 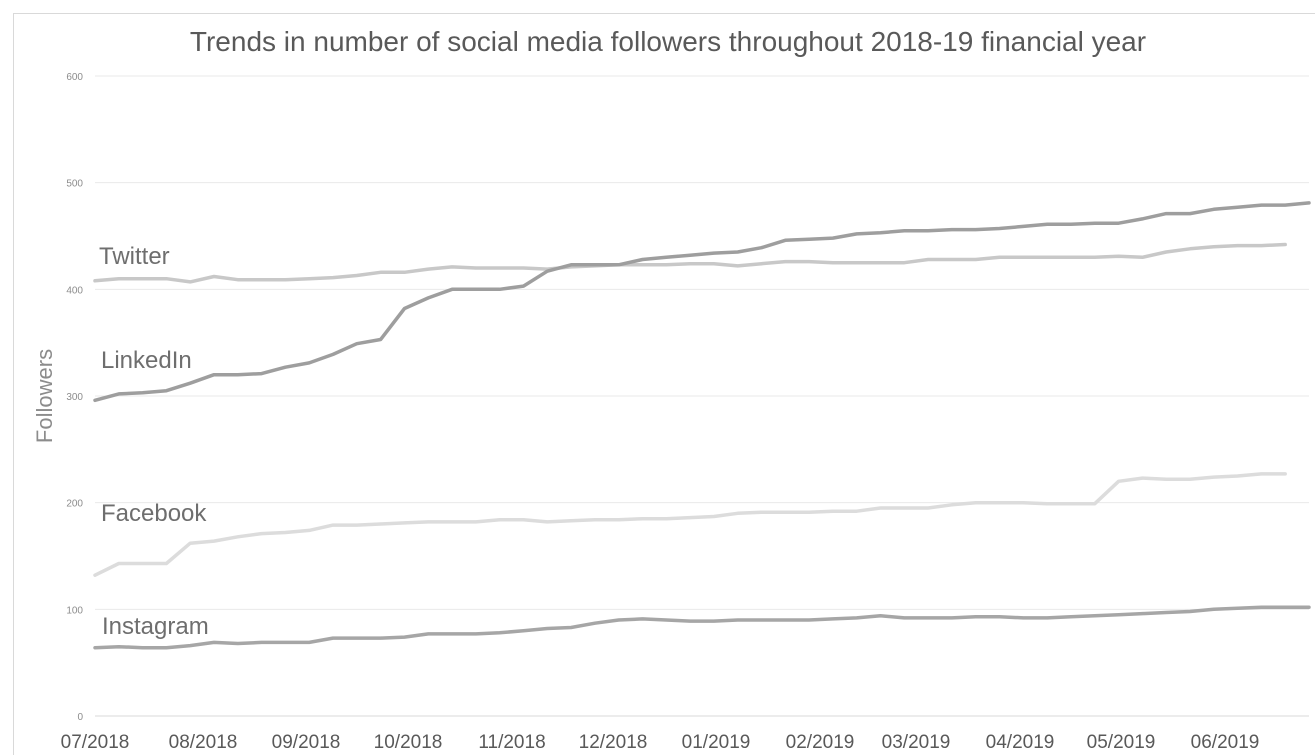 What do you see at coordinates (1020, 742) in the screenshot?
I see `x-tick-label: 04/2019` at bounding box center [1020, 742].